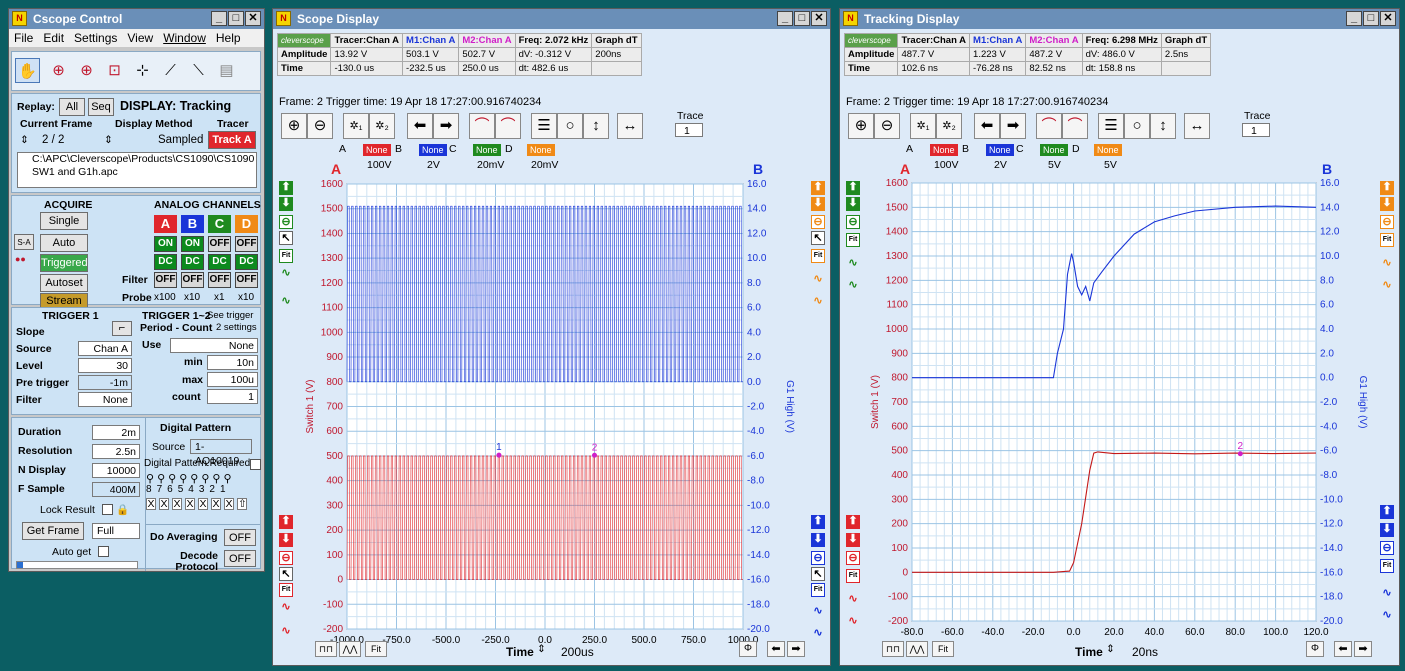 Image resolution: width=1405 pixels, height=671 pixels. What do you see at coordinates (246, 224) in the screenshot?
I see `channel-d-header: D` at bounding box center [246, 224].